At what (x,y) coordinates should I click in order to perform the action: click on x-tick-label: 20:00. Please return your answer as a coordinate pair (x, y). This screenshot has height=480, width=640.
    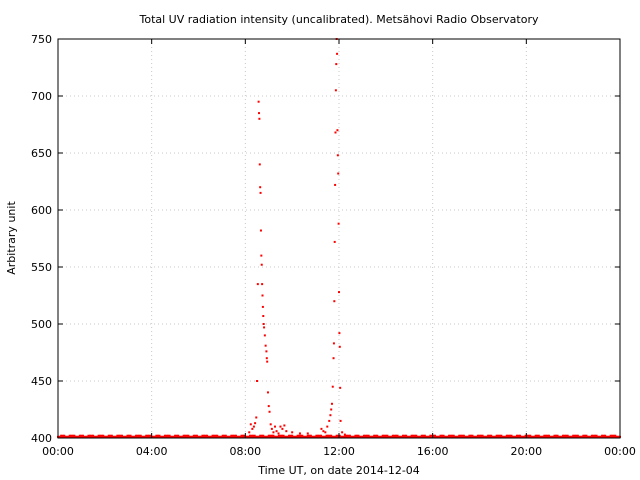
    Looking at the image, I should click on (526, 451).